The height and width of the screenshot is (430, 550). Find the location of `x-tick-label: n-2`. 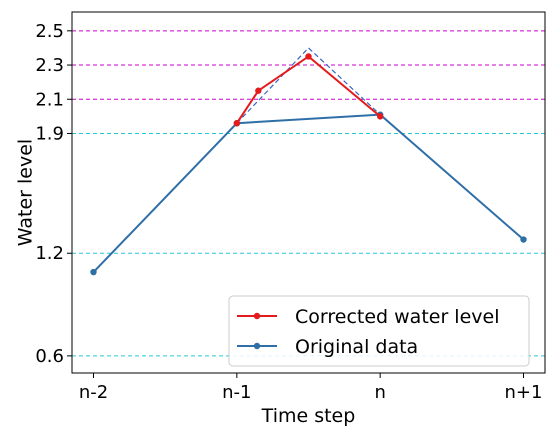

x-tick-label: n-2 is located at coordinates (93, 392).